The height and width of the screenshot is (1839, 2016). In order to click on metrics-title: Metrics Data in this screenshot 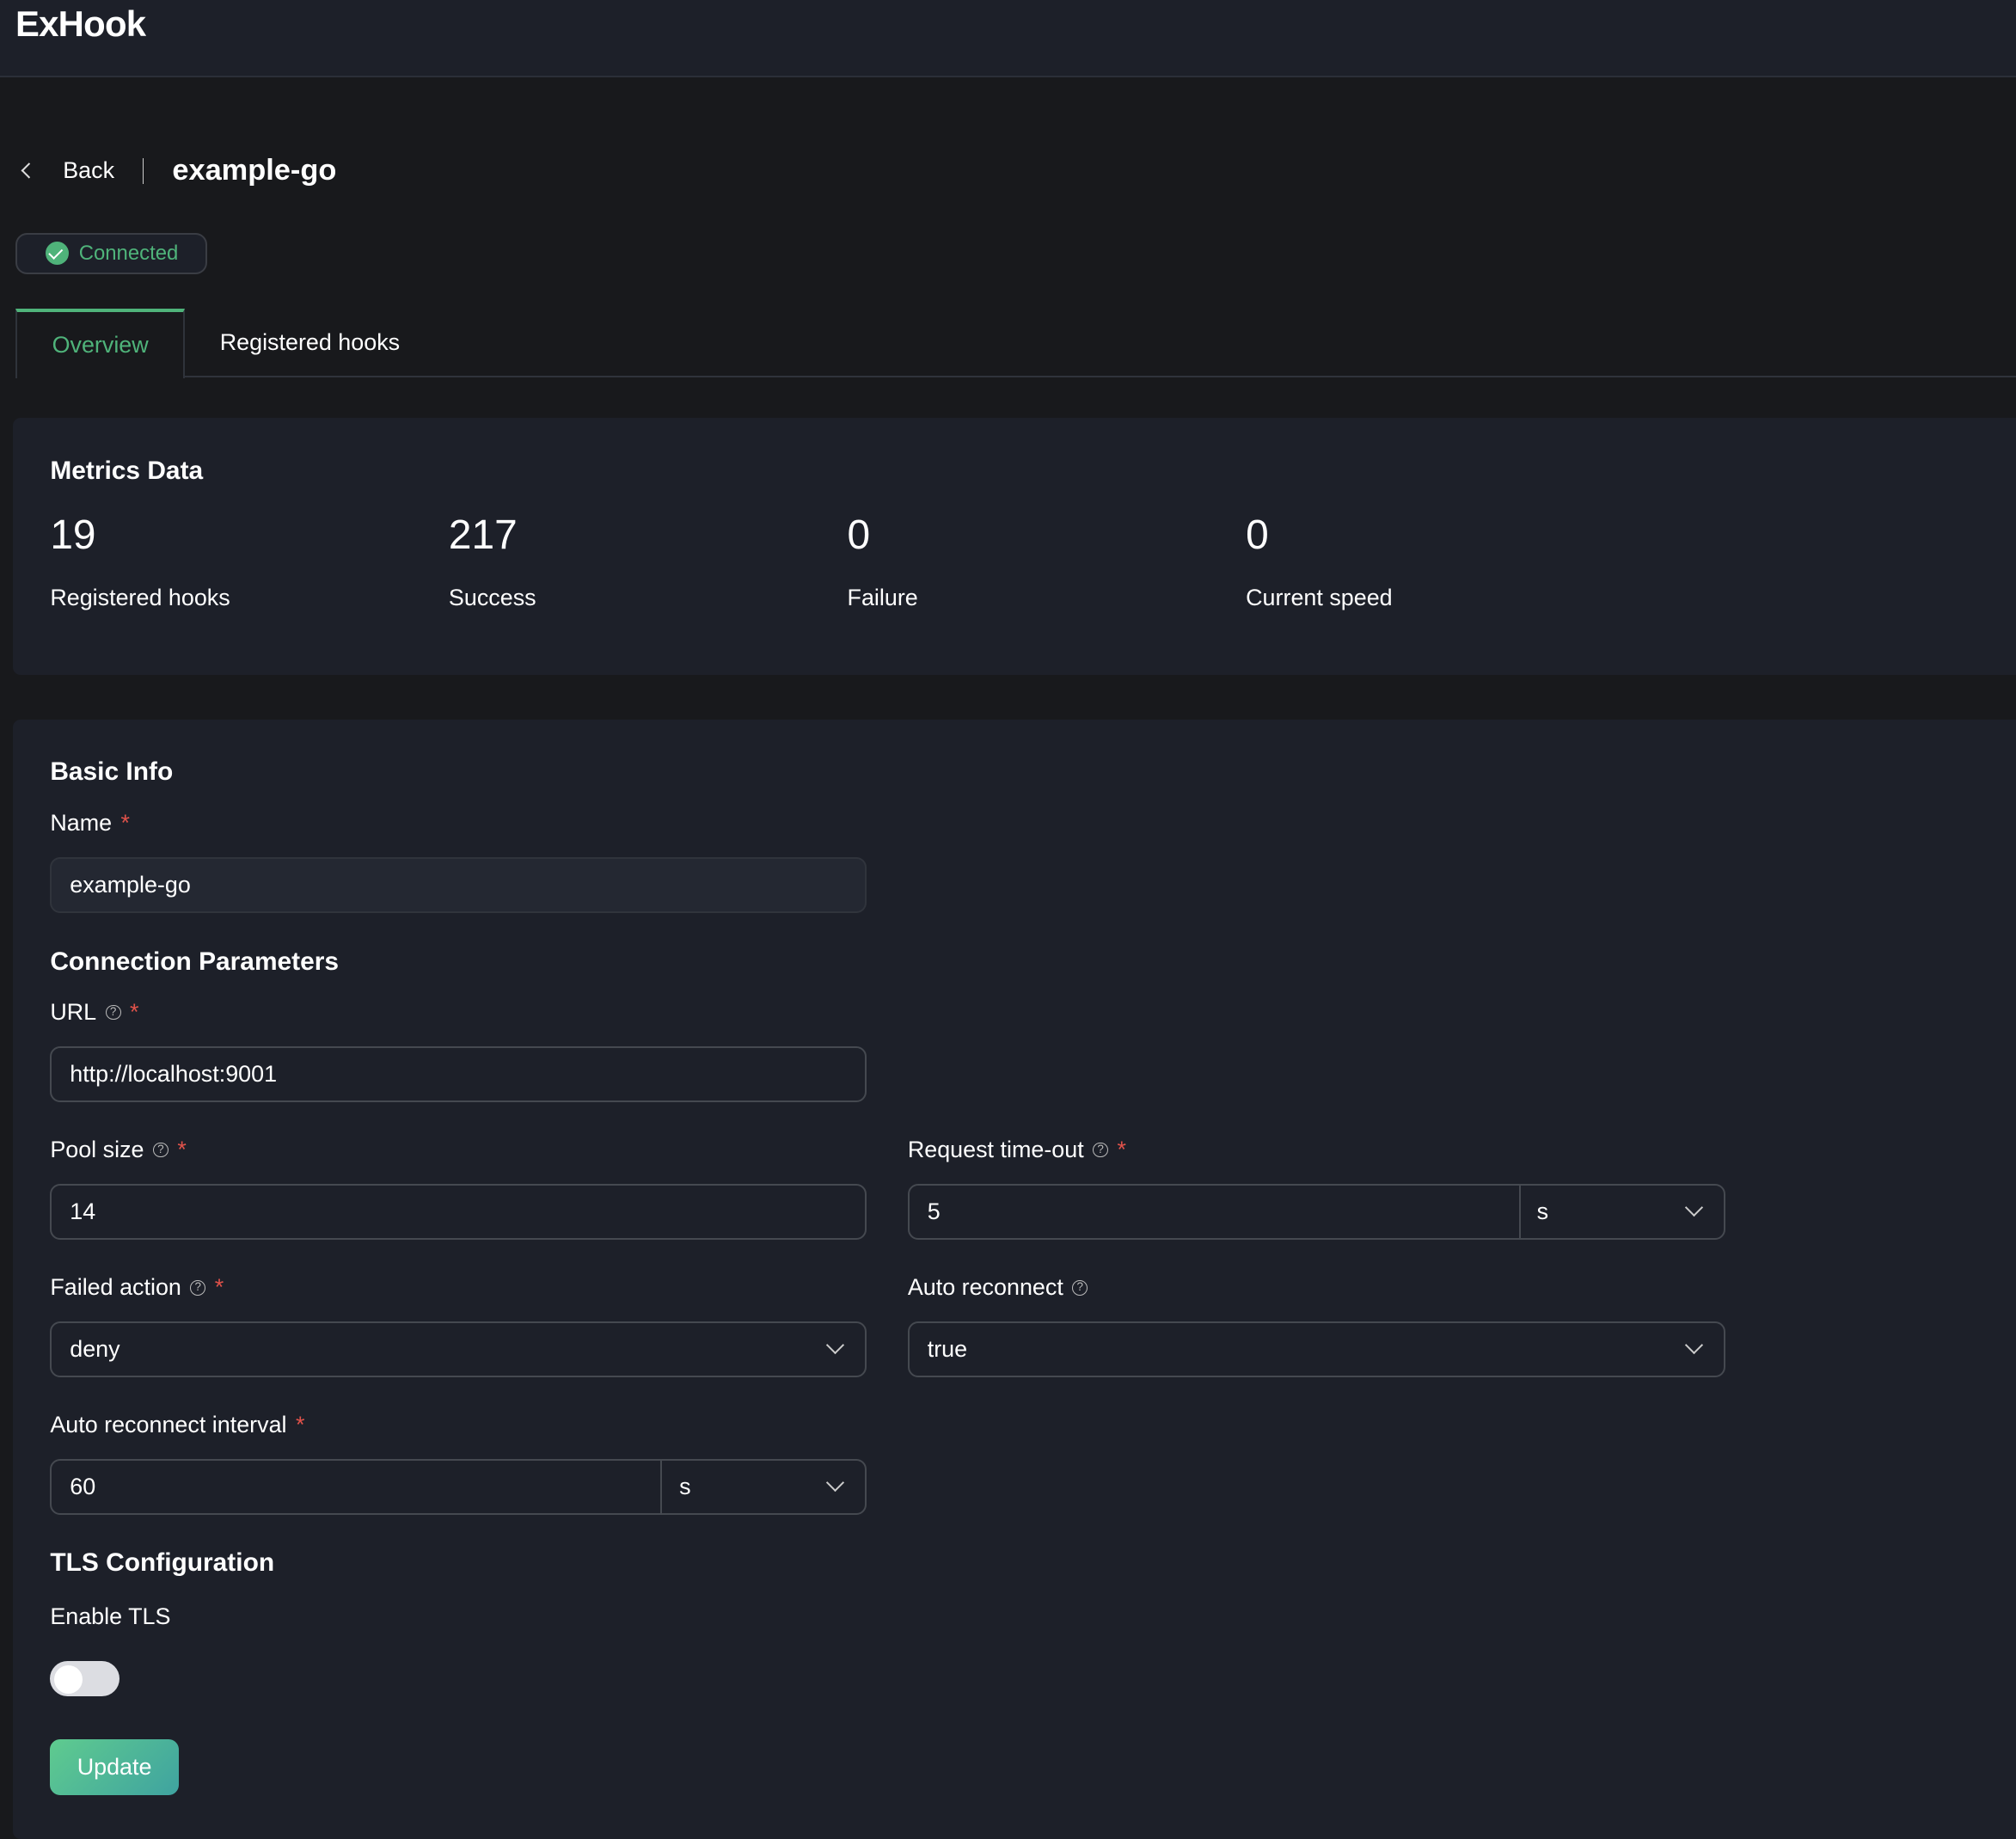, I will do `click(127, 470)`.